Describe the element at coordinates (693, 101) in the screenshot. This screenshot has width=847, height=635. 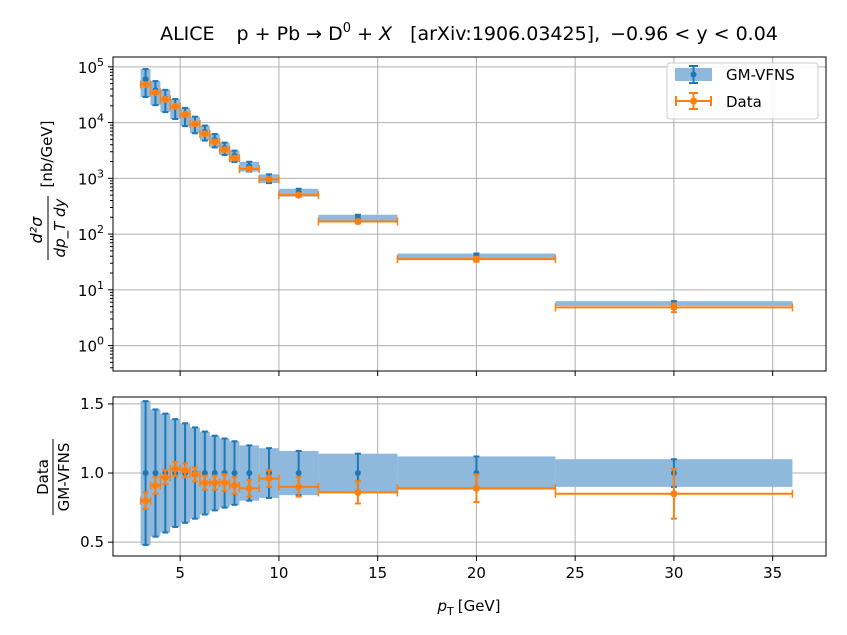
I see `legend-marker-orange` at that location.